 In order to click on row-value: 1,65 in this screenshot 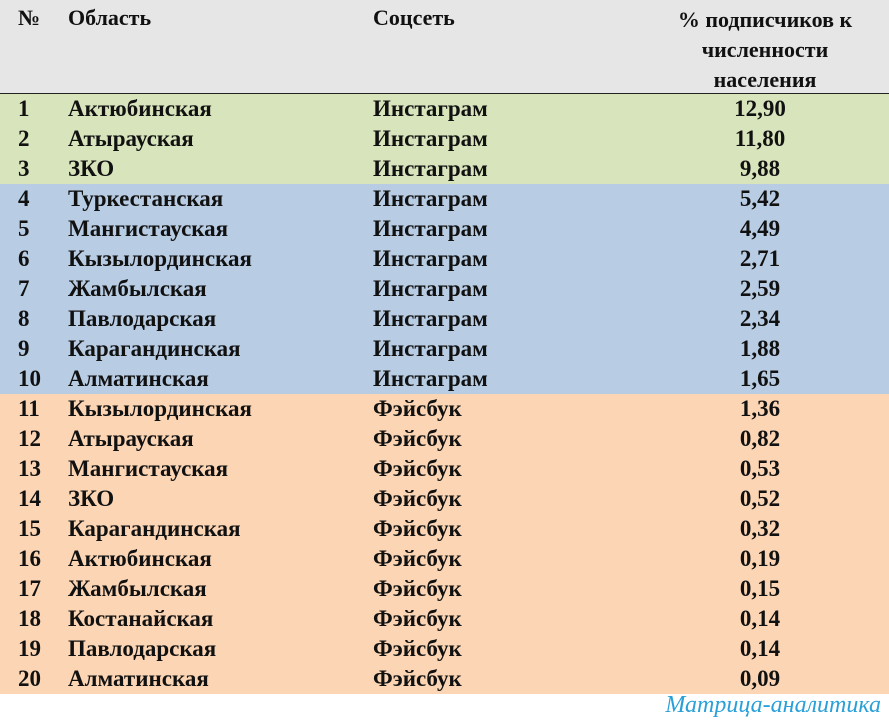, I will do `click(760, 378)`.